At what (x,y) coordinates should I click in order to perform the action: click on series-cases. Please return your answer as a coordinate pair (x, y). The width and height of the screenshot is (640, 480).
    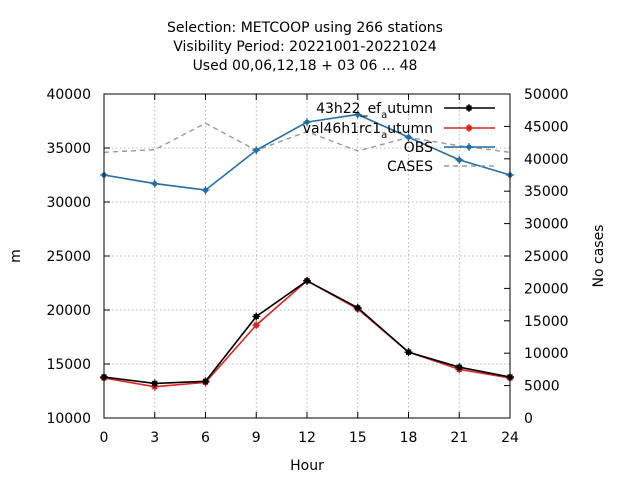
    Looking at the image, I should click on (307, 137).